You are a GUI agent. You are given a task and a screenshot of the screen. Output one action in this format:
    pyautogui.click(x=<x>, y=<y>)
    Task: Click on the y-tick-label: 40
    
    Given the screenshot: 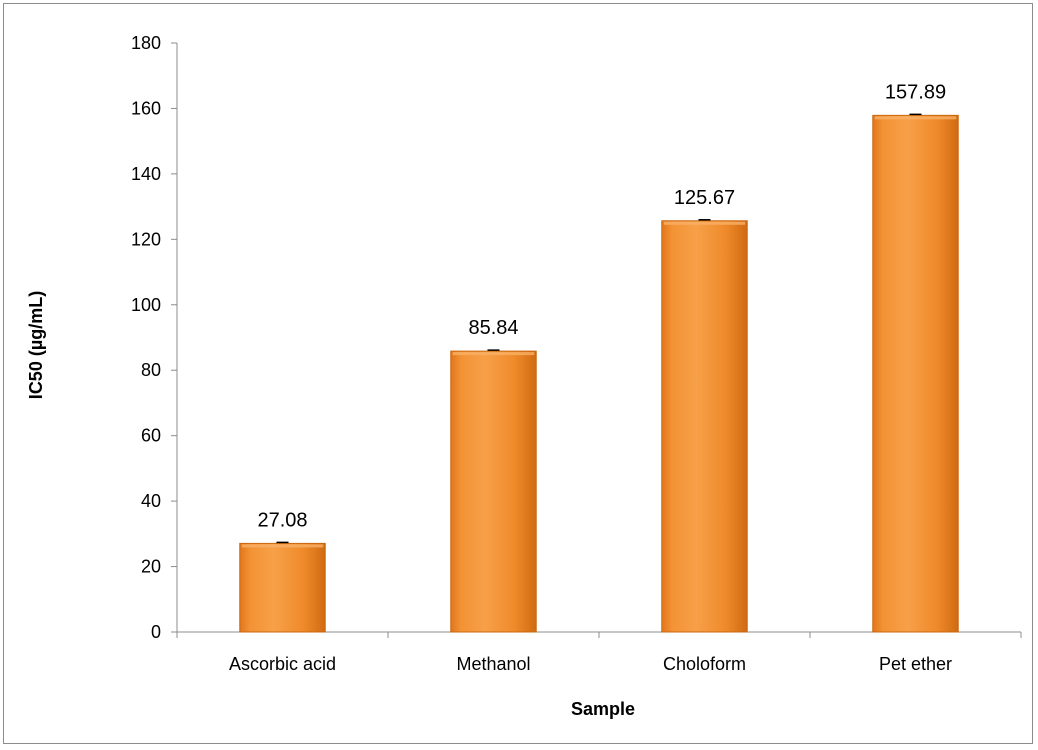 What is the action you would take?
    pyautogui.click(x=151, y=501)
    